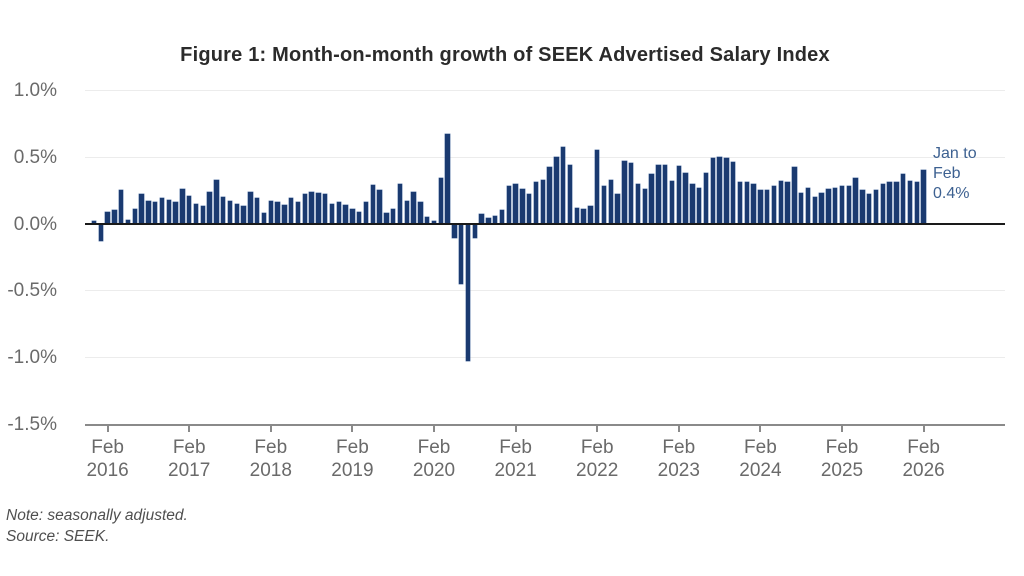  I want to click on x-tick-label: Feb 2017, so click(189, 459).